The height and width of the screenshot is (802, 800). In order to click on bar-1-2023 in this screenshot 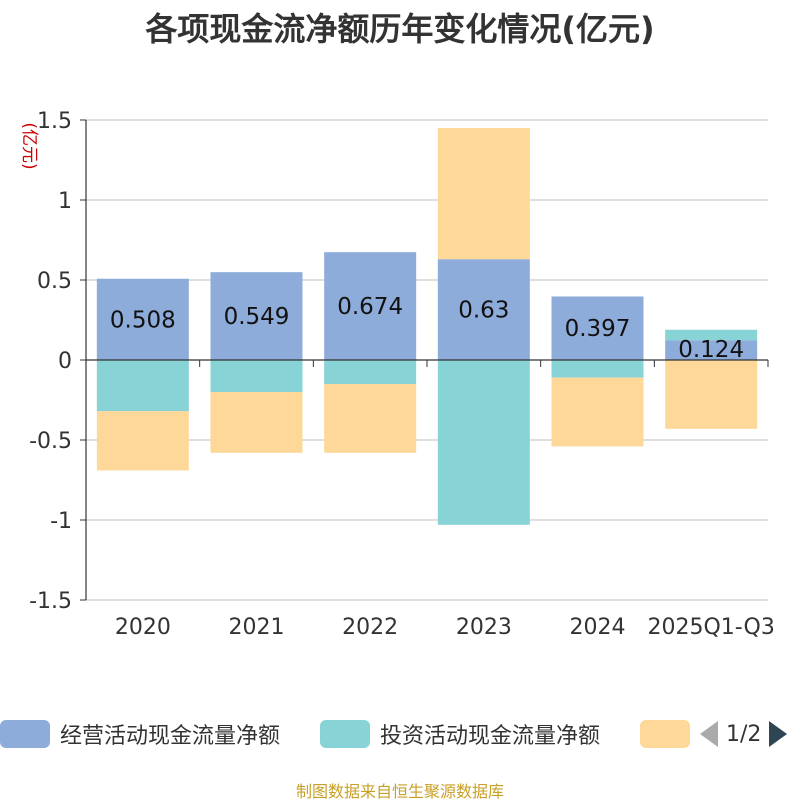, I will do `click(483, 309)`.